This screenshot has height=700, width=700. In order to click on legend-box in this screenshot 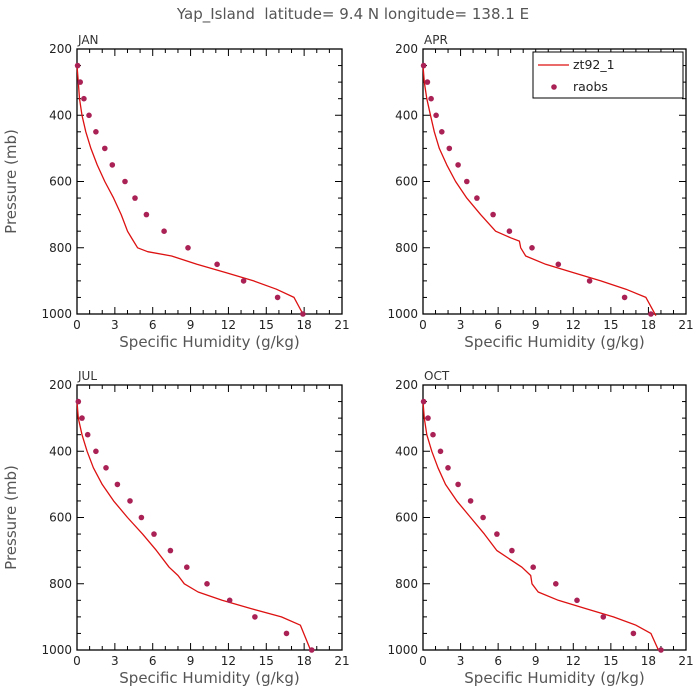, I will do `click(608, 75)`.